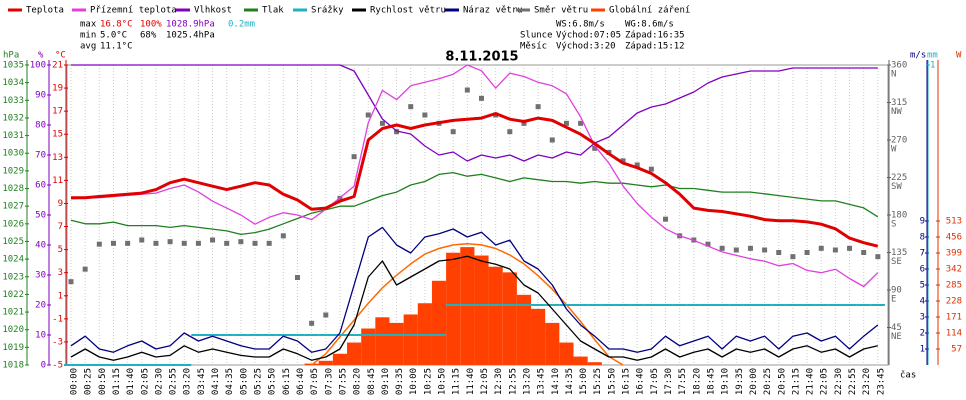 The width and height of the screenshot is (966, 400). I want to click on y-tick-label: 1030, so click(13, 154).